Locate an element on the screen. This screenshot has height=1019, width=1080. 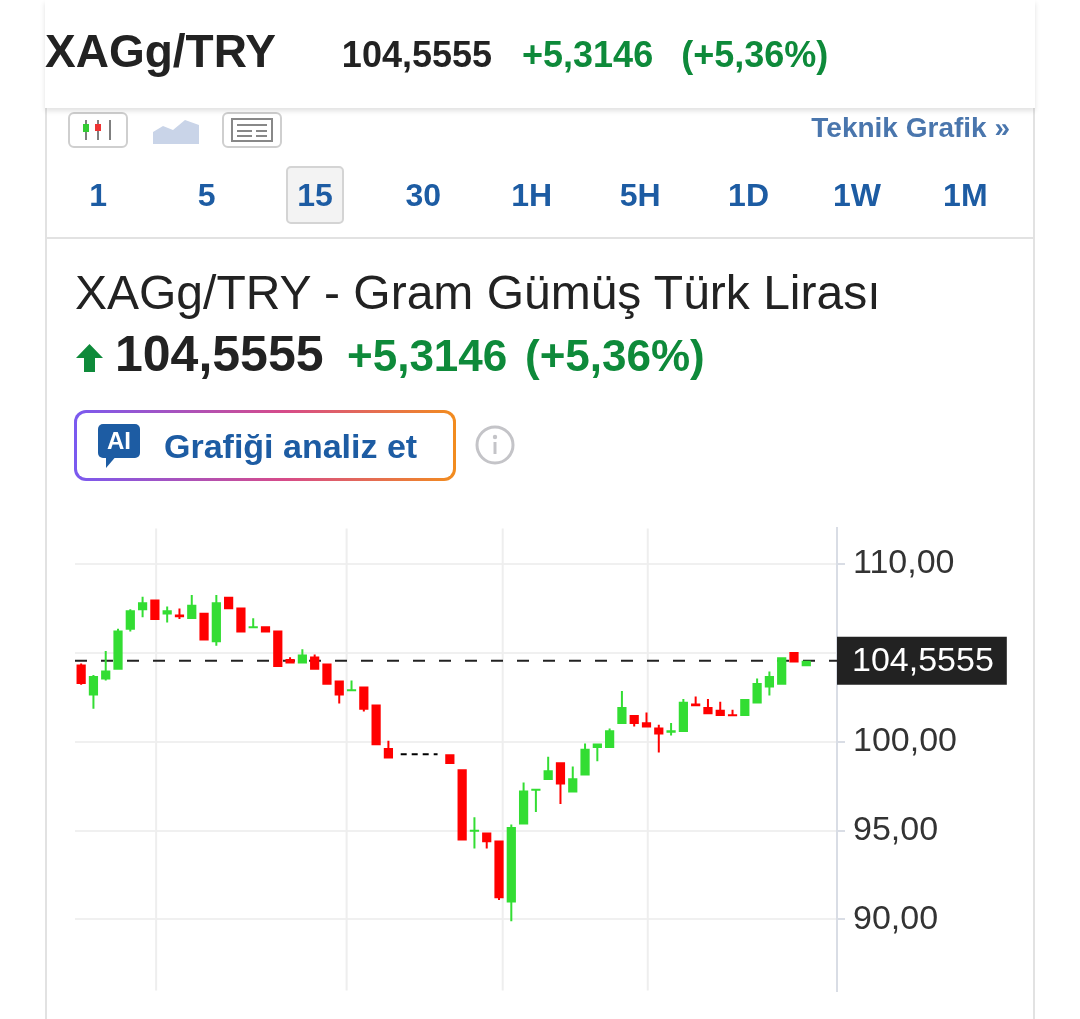
y-tick-label: 90,00 is located at coordinates (896, 916).